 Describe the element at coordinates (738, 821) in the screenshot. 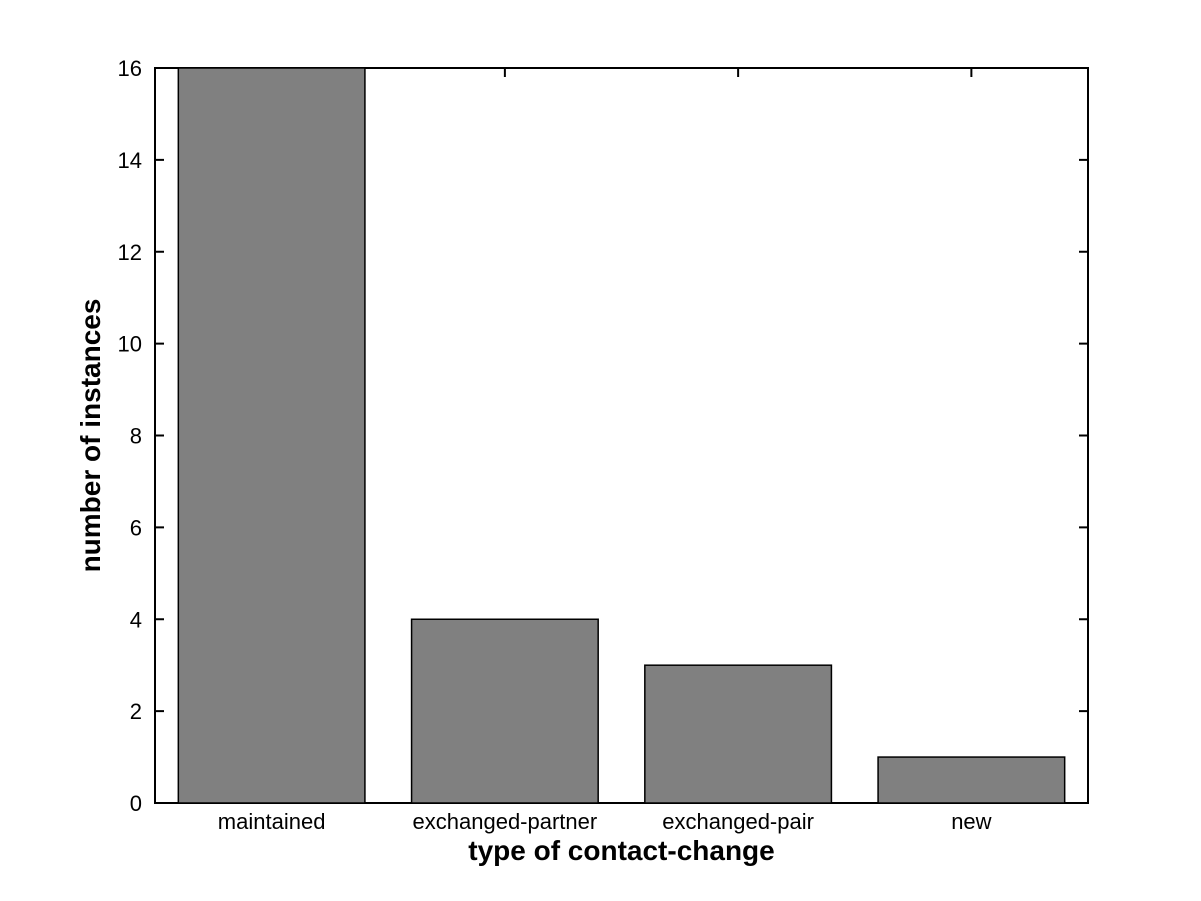

I see `x-tick-label-exchanged-pair: exchanged-pair` at that location.